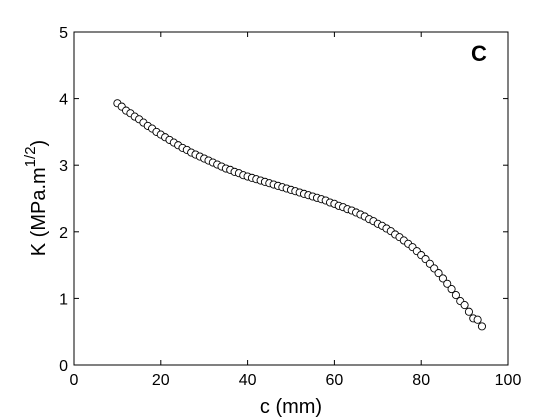 The width and height of the screenshot is (560, 420). Describe the element at coordinates (335, 380) in the screenshot. I see `x-tick-label: 60` at that location.